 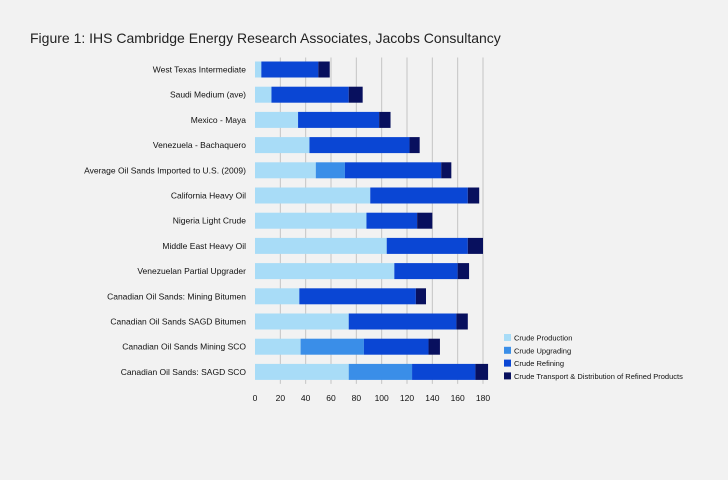 What do you see at coordinates (184, 372) in the screenshot?
I see `category-label: Canadian Oil Sands: SAGD SCO` at bounding box center [184, 372].